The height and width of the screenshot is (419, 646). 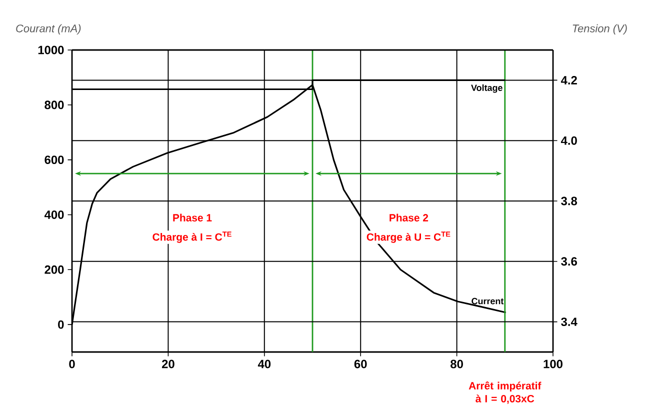 I want to click on y-tick-label: 1000, so click(x=51, y=50).